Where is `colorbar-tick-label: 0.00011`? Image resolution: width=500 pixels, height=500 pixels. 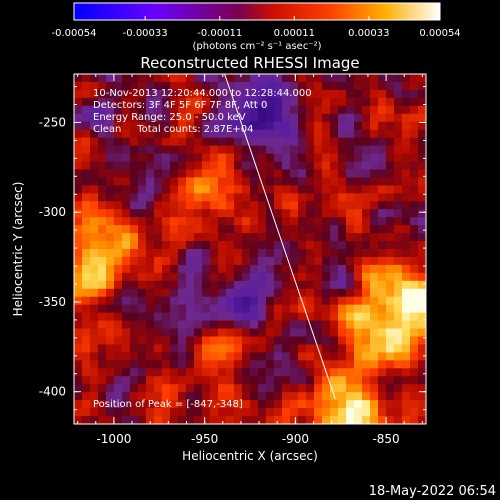 colorbar-tick-label: 0.00011 is located at coordinates (294, 33).